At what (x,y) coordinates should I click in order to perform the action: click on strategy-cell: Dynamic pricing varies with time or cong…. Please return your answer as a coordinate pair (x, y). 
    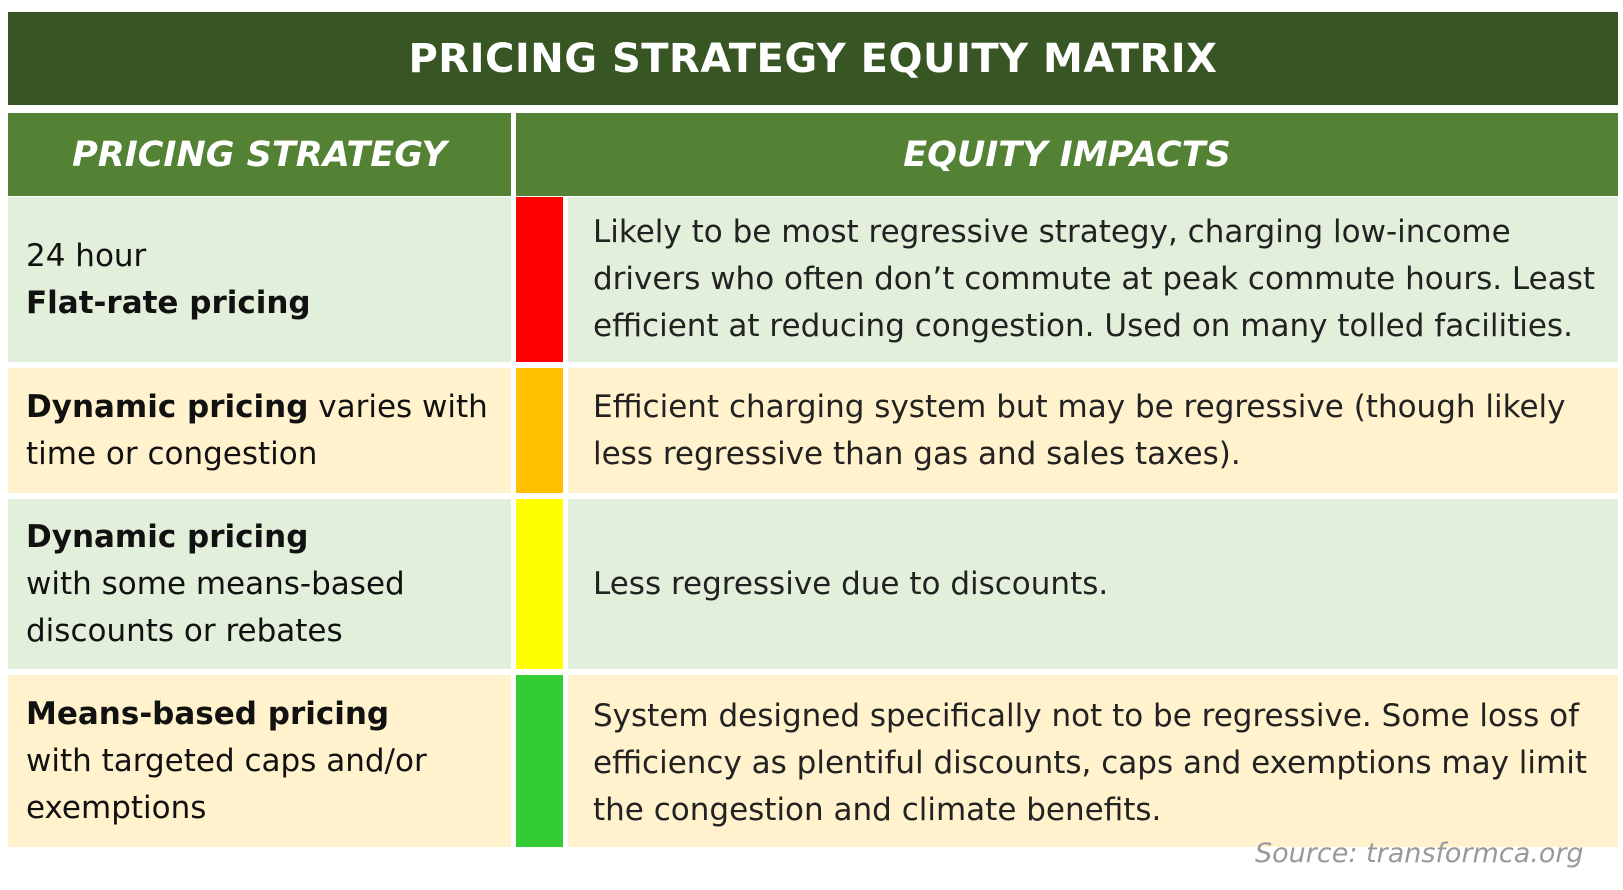
    Looking at the image, I should click on (259, 430).